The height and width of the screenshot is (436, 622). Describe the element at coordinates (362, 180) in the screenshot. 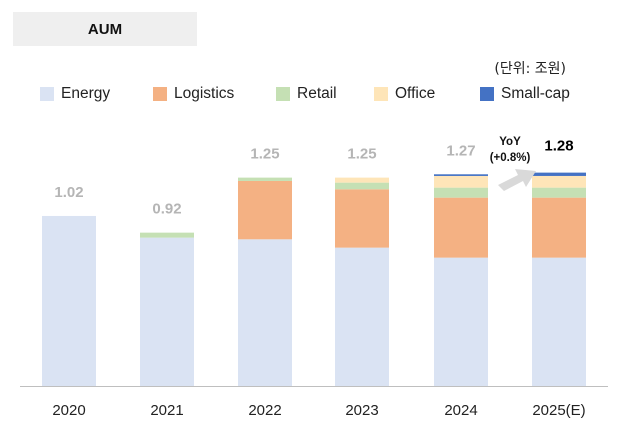

I see `bar-office-2023` at that location.